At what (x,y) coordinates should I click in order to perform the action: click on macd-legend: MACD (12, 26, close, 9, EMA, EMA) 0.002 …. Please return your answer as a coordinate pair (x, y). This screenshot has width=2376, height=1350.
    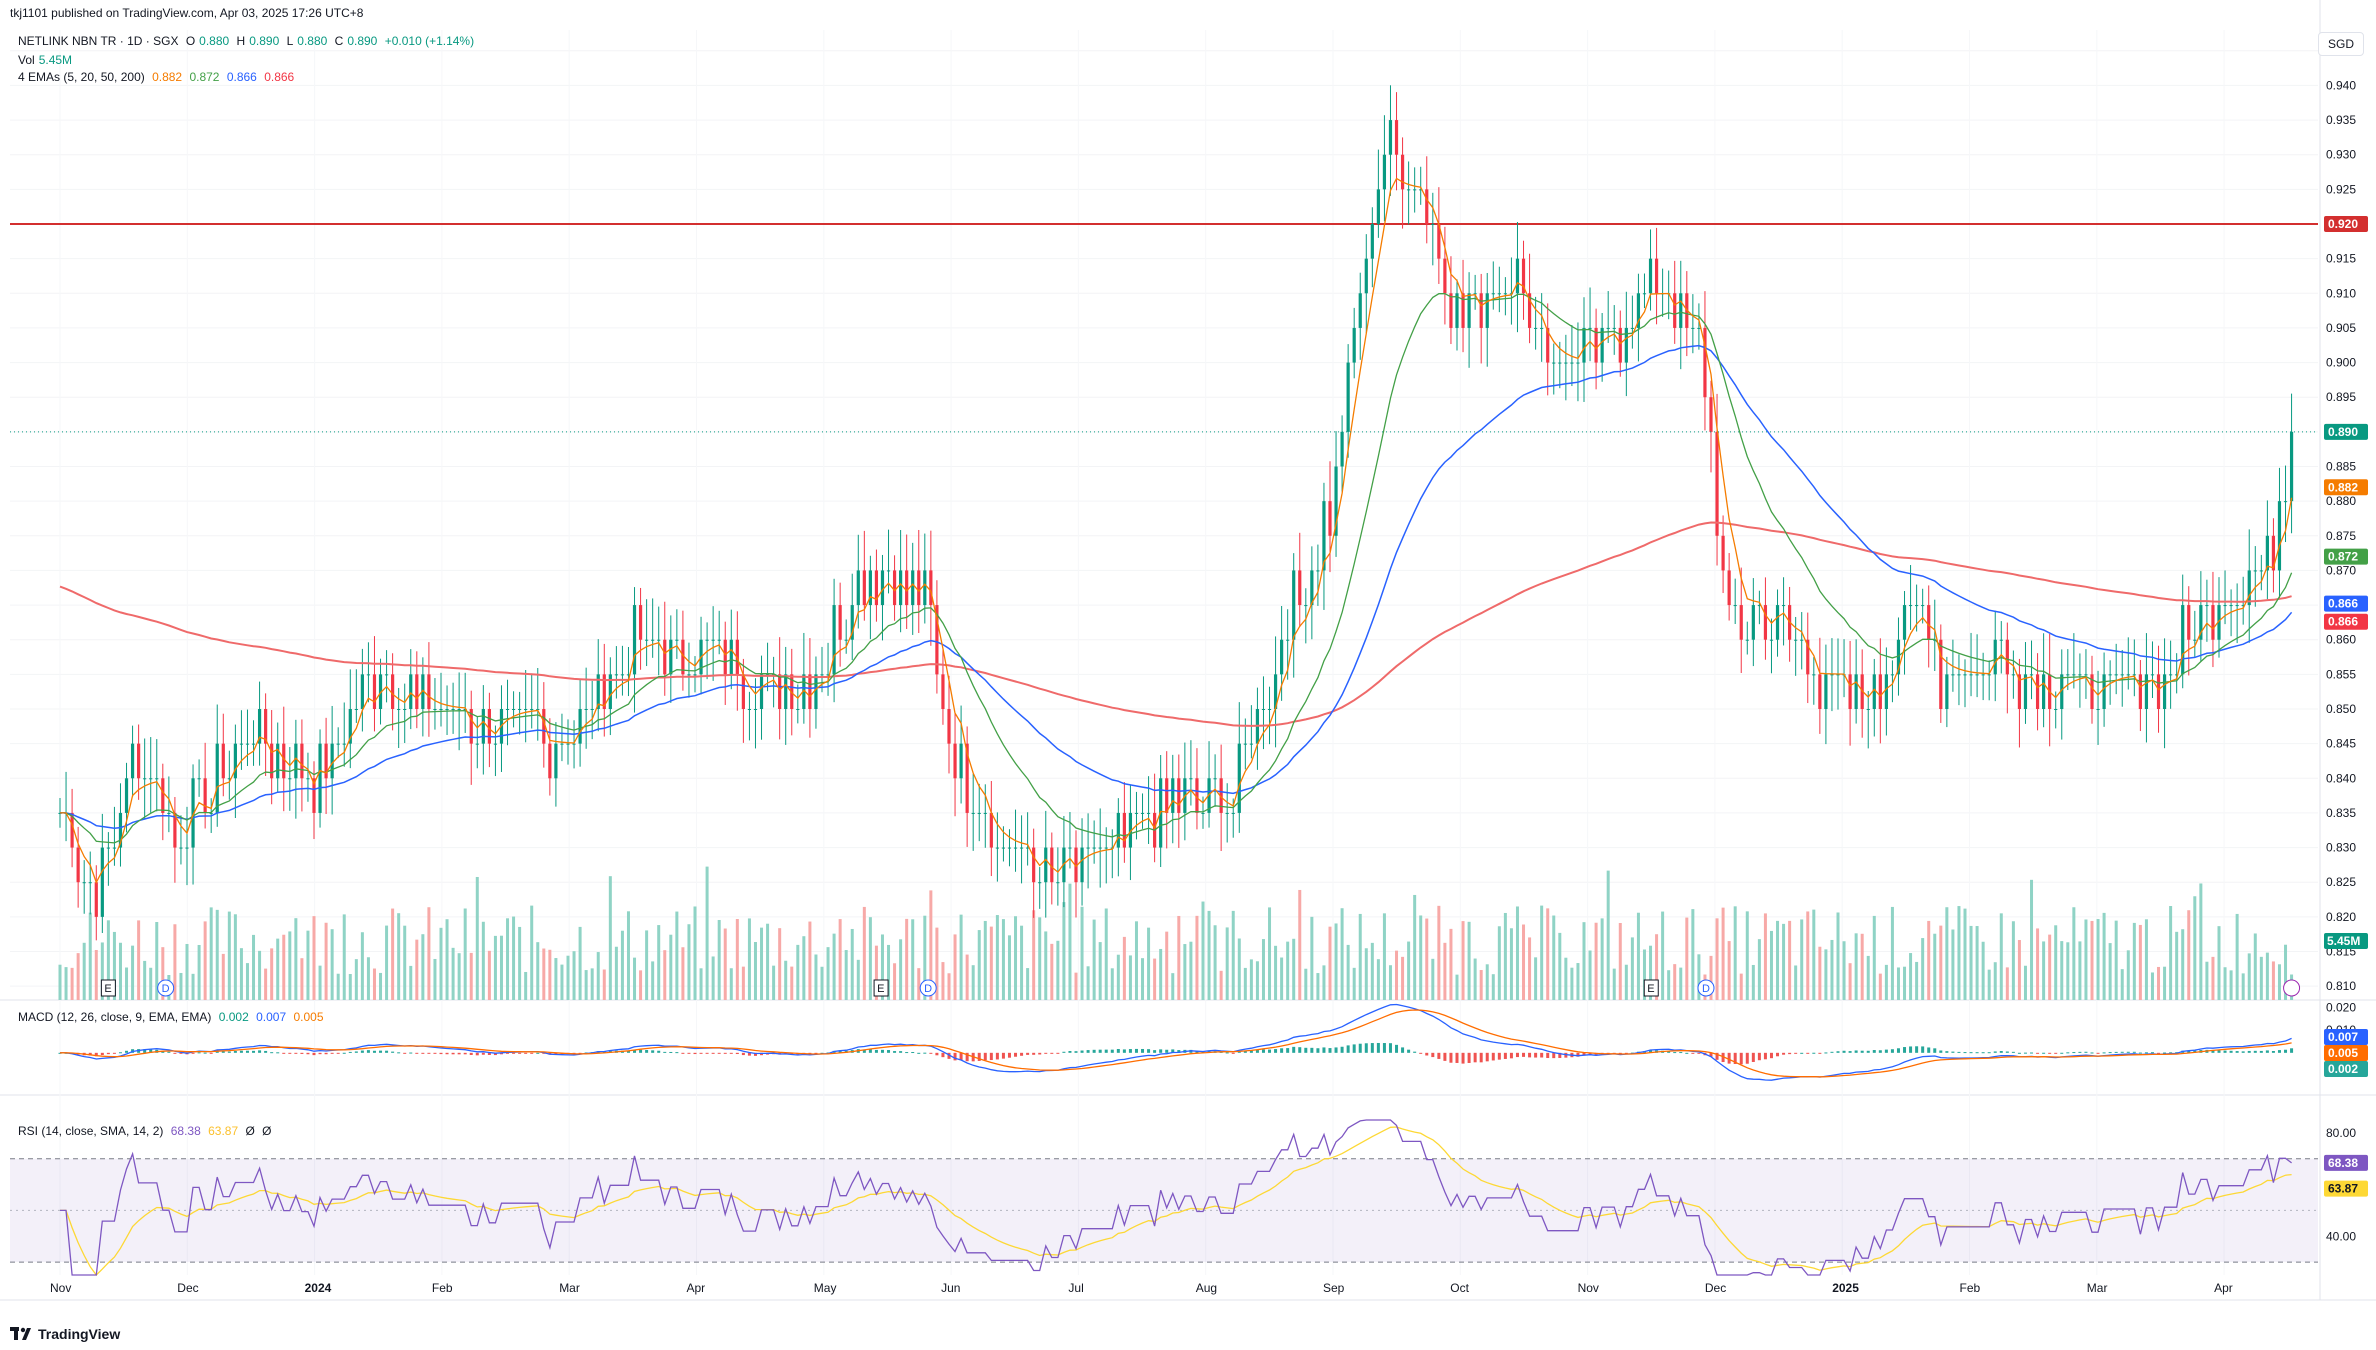
    Looking at the image, I should click on (173, 1017).